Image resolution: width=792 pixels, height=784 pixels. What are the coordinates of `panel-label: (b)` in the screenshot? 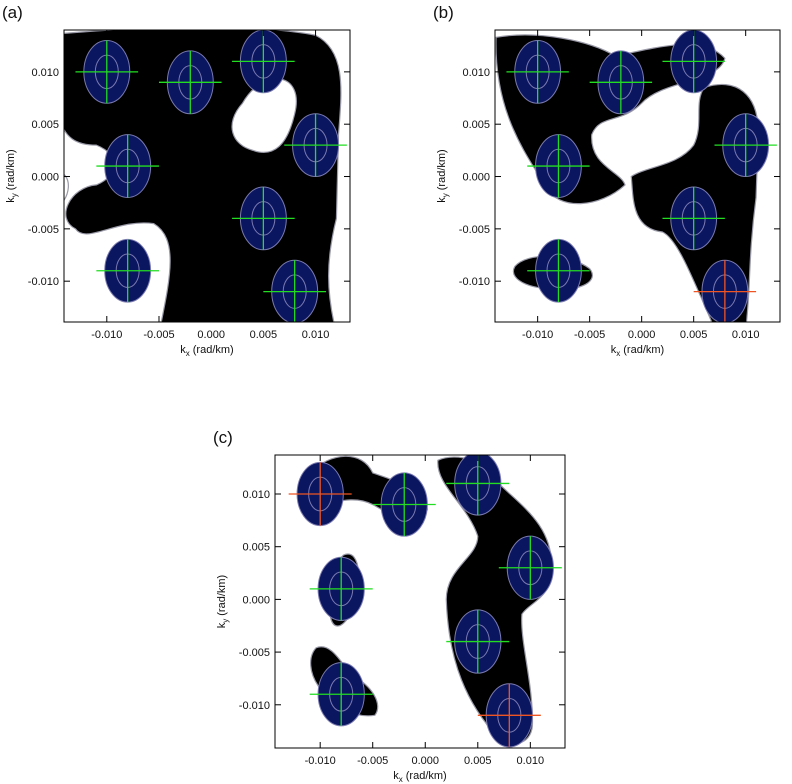 It's located at (443, 12).